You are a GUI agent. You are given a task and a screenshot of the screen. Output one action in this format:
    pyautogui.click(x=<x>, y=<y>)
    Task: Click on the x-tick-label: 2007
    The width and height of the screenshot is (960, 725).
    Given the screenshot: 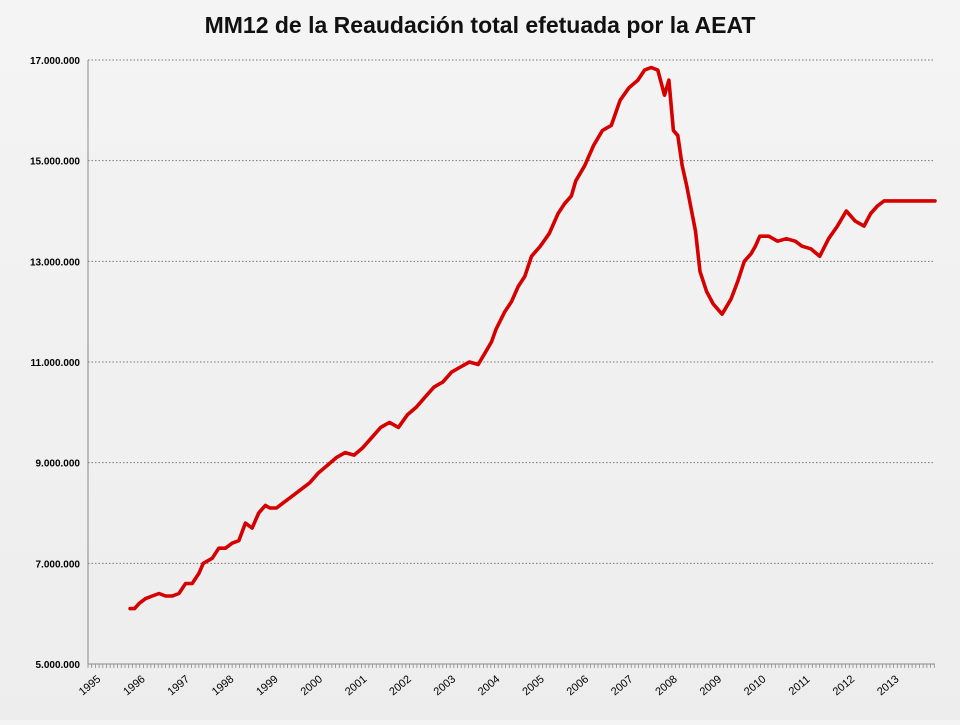 What is the action you would take?
    pyautogui.click(x=622, y=685)
    